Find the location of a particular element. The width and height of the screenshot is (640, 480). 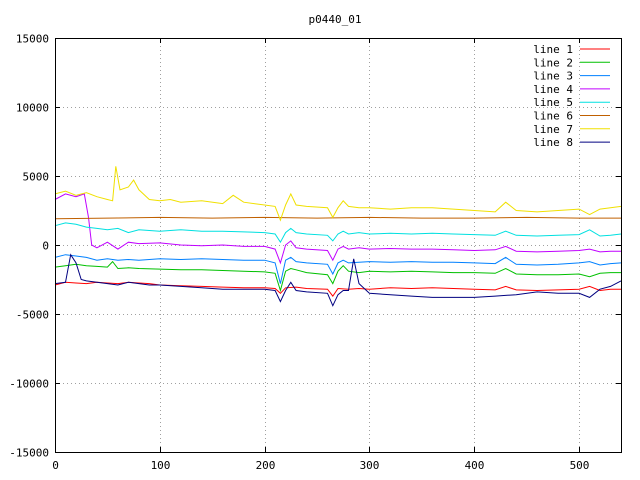

y-tick-label: -5000 is located at coordinates (32, 315).